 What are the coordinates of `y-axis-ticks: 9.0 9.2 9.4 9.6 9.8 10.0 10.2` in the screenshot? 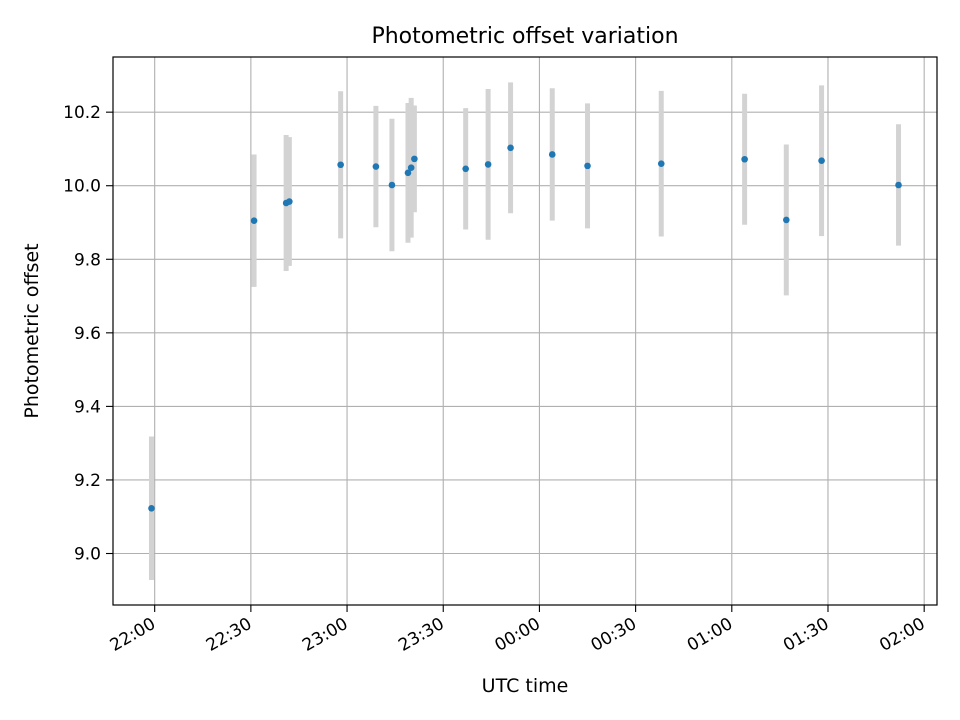 It's located at (88, 334).